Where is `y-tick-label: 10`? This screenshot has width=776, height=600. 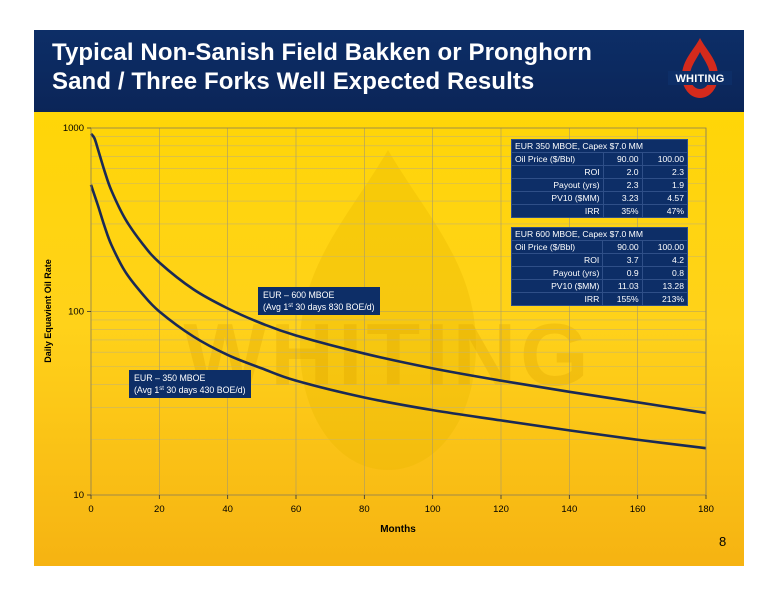 y-tick-label: 10 is located at coordinates (78, 495).